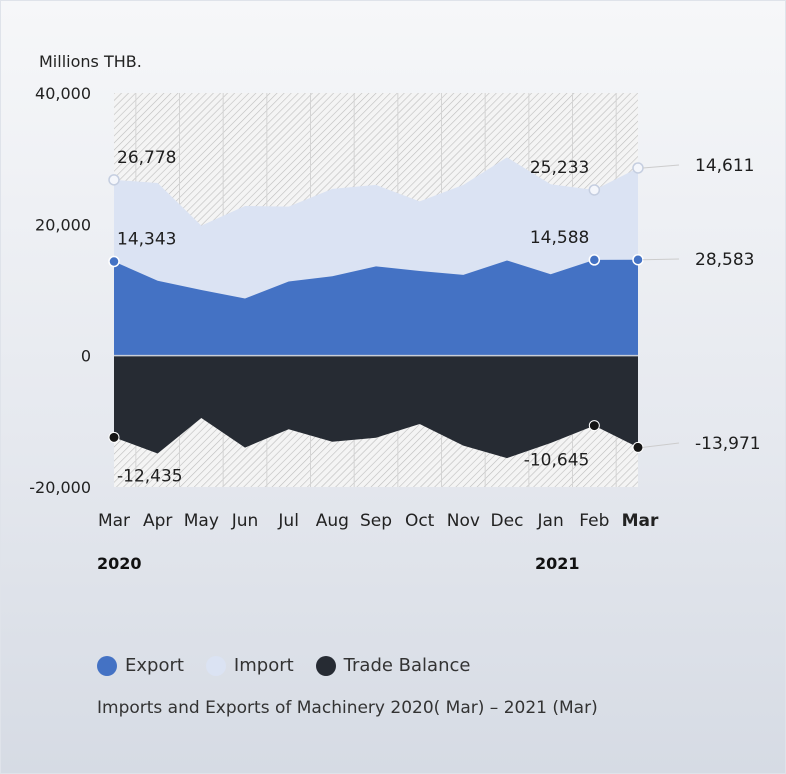 This screenshot has width=786, height=774. Describe the element at coordinates (90, 61) in the screenshot. I see `y-axis-unit-label: Millions THB.` at that location.